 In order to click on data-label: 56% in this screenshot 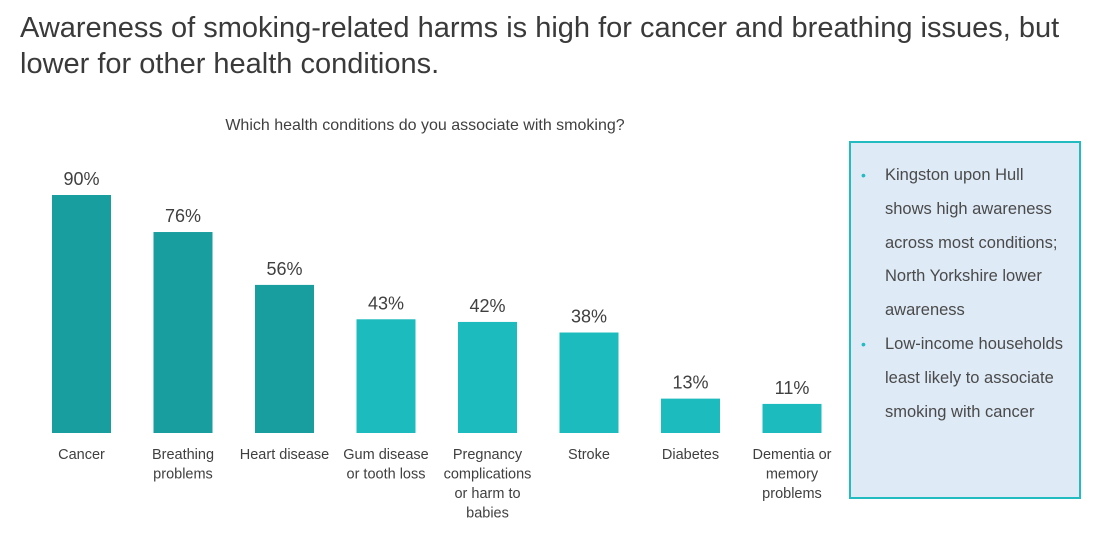, I will do `click(284, 269)`.